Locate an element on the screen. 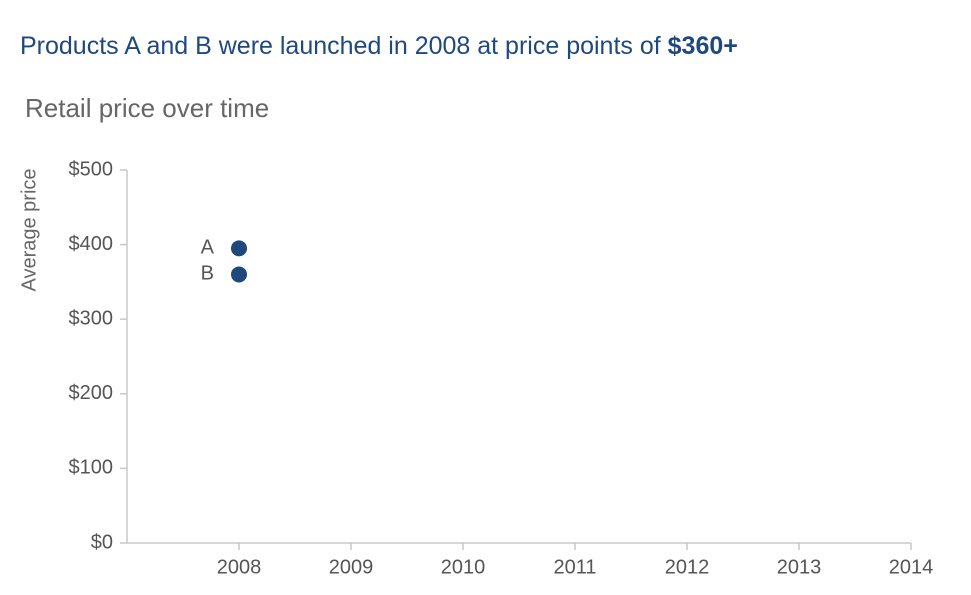 The image size is (971, 595). point-label: A is located at coordinates (208, 248).